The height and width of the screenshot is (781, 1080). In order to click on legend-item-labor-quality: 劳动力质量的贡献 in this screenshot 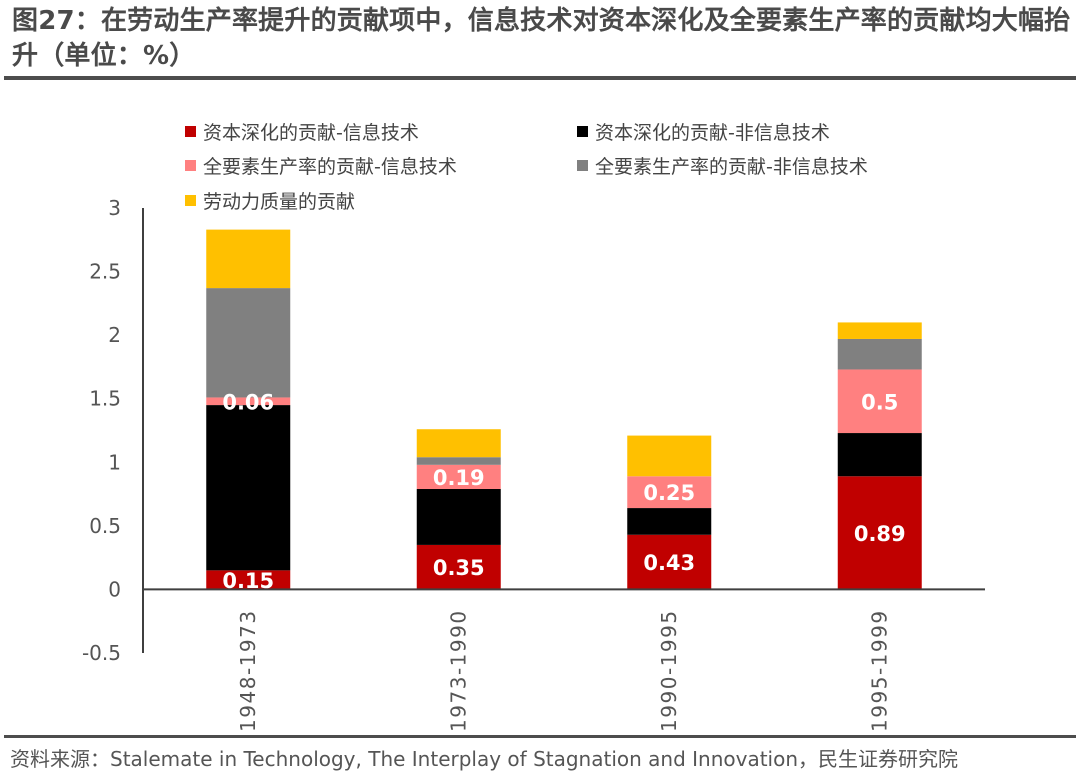, I will do `click(270, 200)`.